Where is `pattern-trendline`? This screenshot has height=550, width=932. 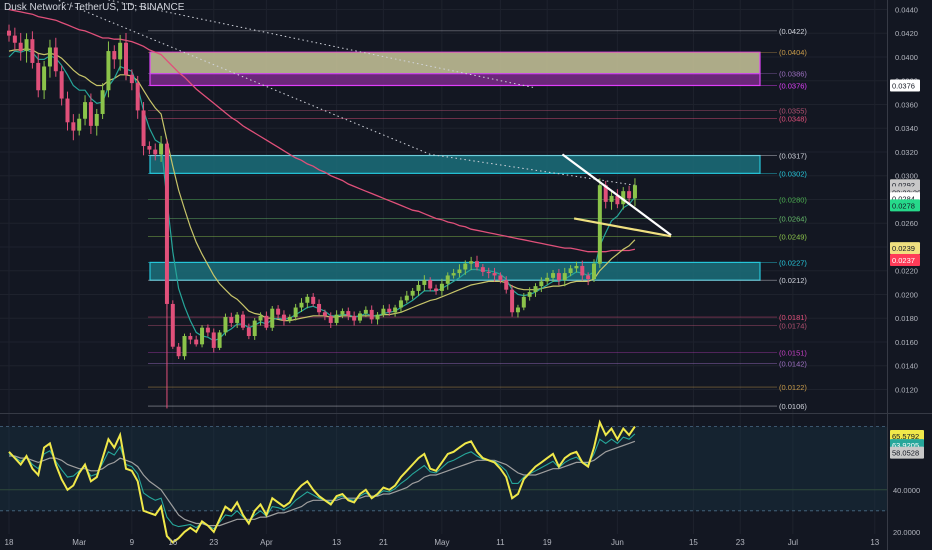
pattern-trendline is located at coordinates (616, 194).